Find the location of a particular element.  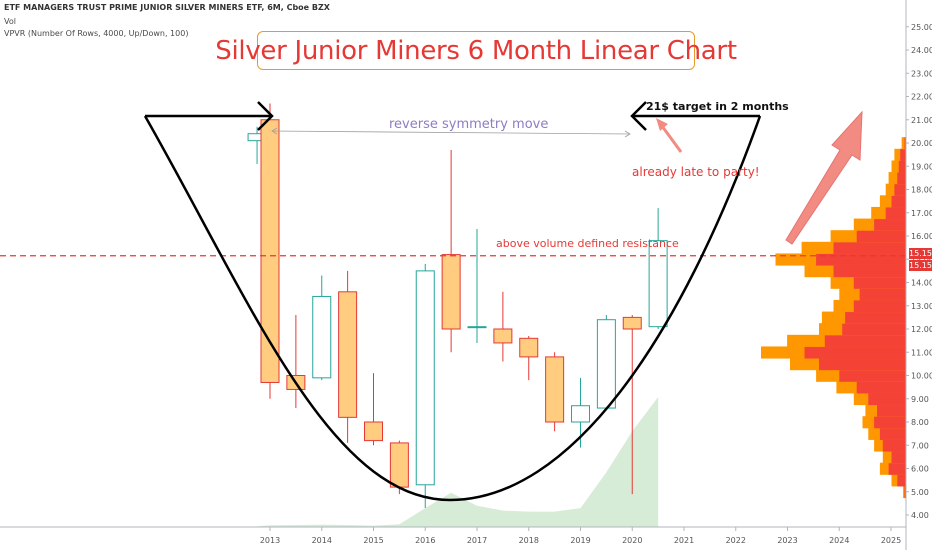

big-up-arrow-icon is located at coordinates (824, 177).